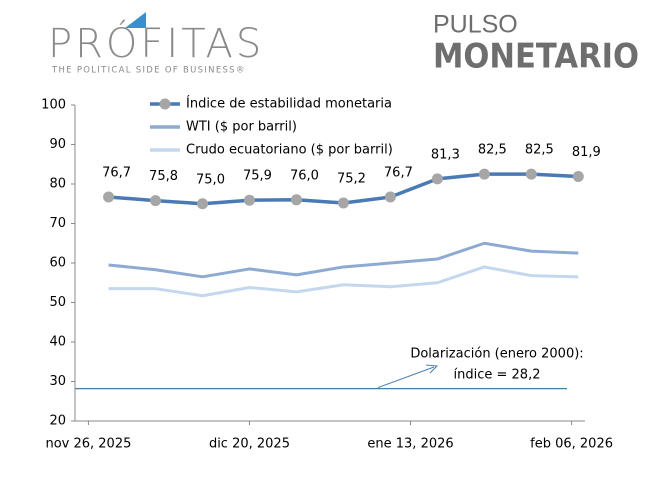 The width and height of the screenshot is (648, 481). Describe the element at coordinates (57, 263) in the screenshot. I see `y-tick-label: 60` at that location.